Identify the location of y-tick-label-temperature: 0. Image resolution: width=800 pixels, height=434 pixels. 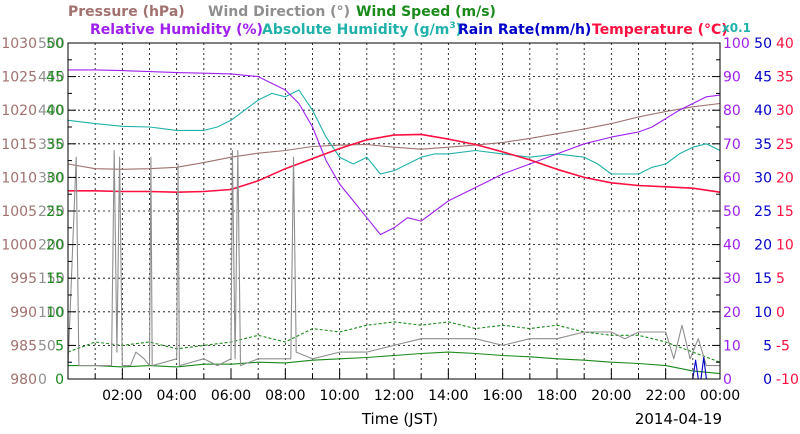
(780, 313).